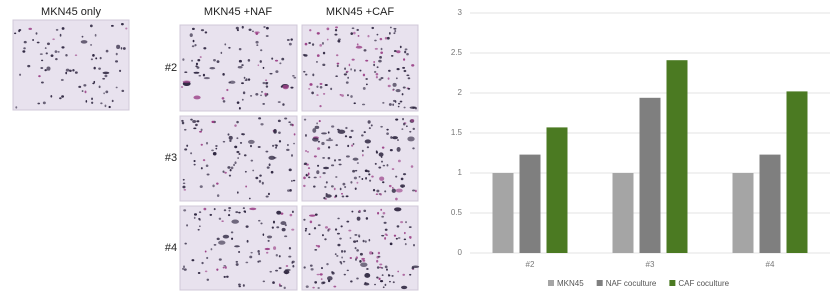 The height and width of the screenshot is (295, 838). What do you see at coordinates (557, 190) in the screenshot?
I see `bar` at bounding box center [557, 190].